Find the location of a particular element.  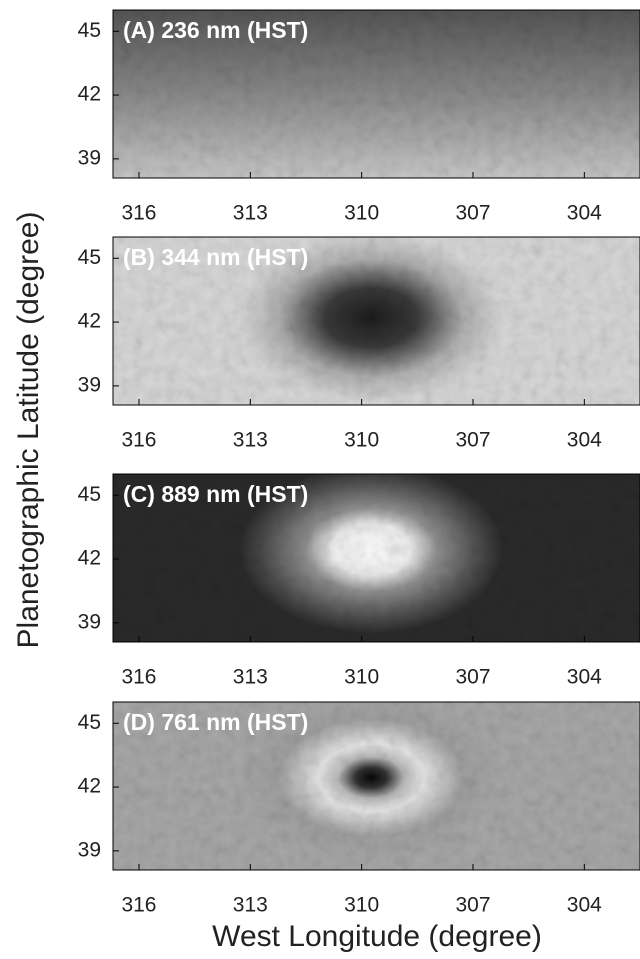

x-axis-title: West Longitude (degree) is located at coordinates (377, 936).